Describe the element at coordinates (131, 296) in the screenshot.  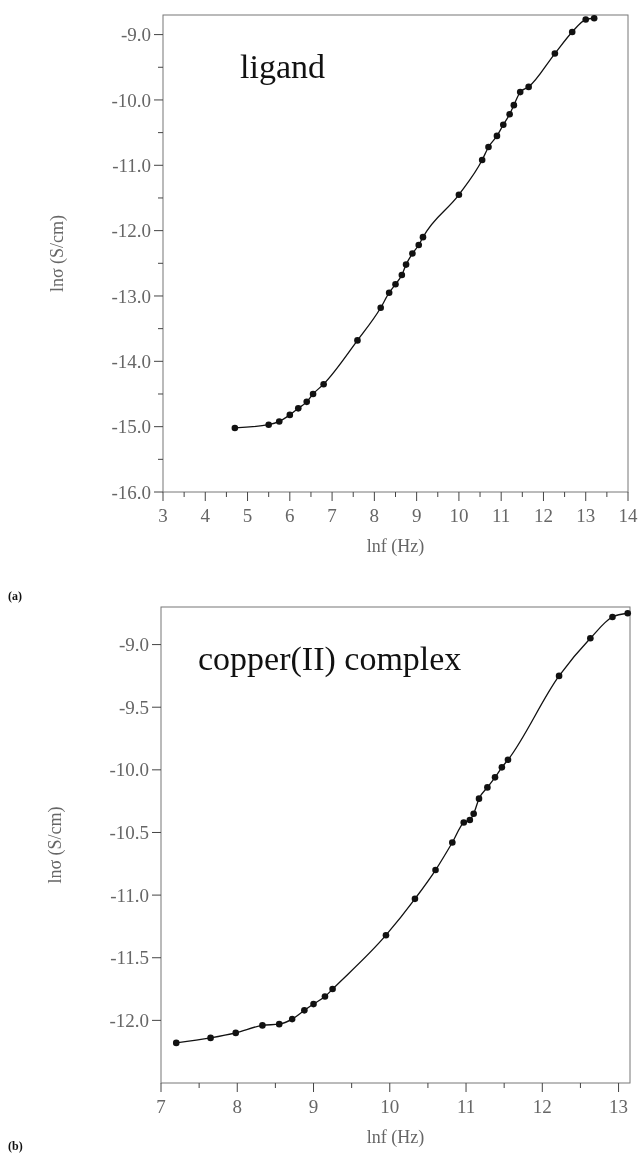
I see `y-tick-label: -13.0` at that location.